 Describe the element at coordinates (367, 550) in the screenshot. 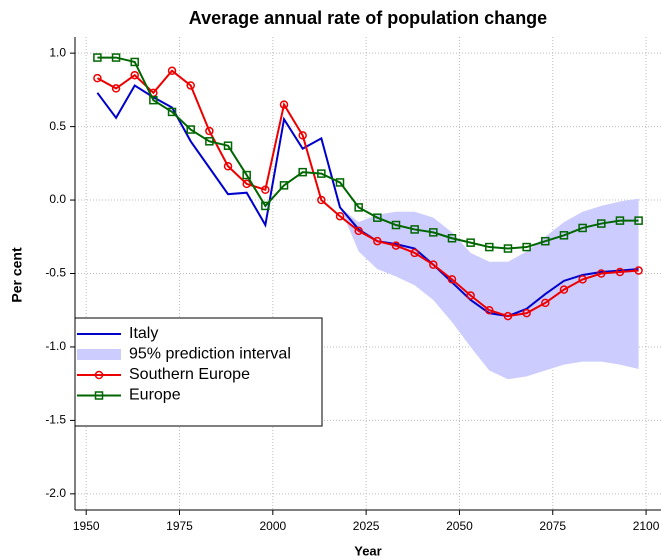

I see `x-axis-label: Year` at that location.